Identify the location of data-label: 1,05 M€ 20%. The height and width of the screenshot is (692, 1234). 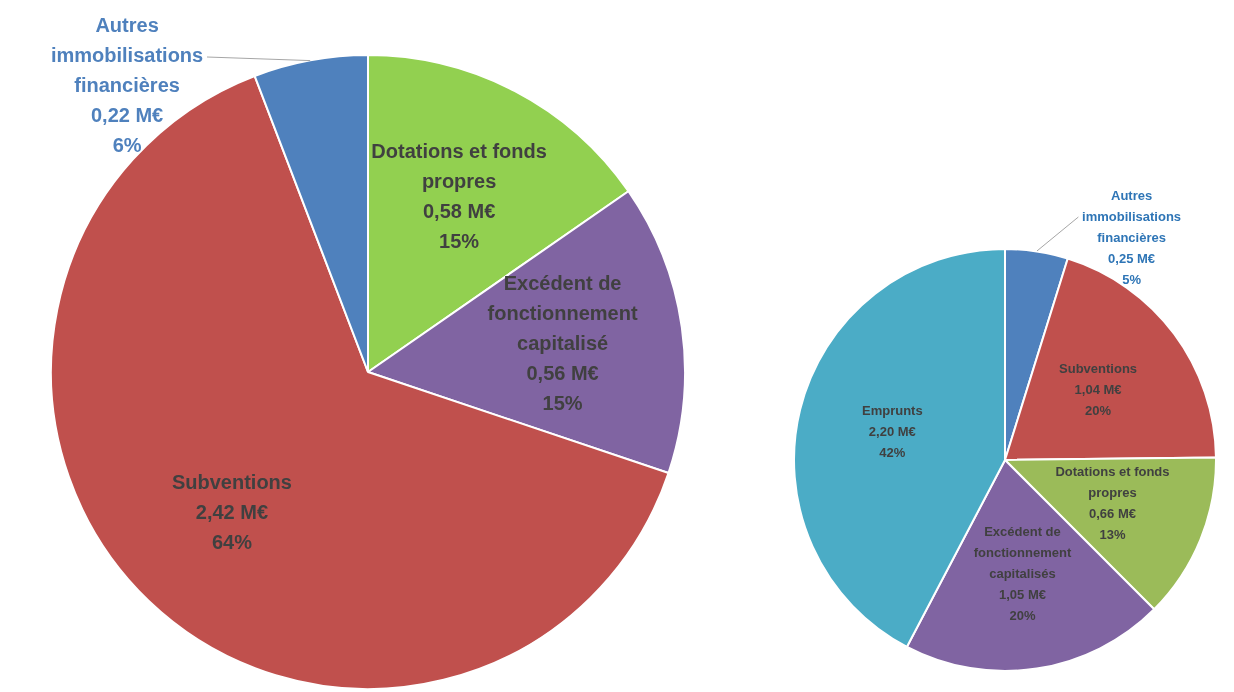
(1022, 605).